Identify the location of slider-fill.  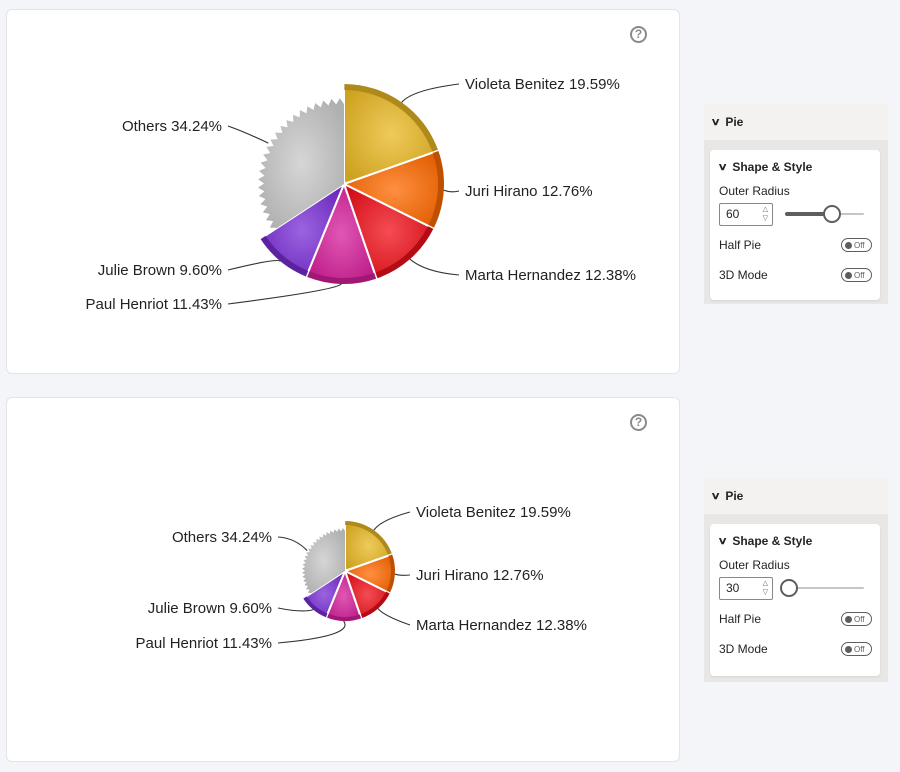
(809, 214).